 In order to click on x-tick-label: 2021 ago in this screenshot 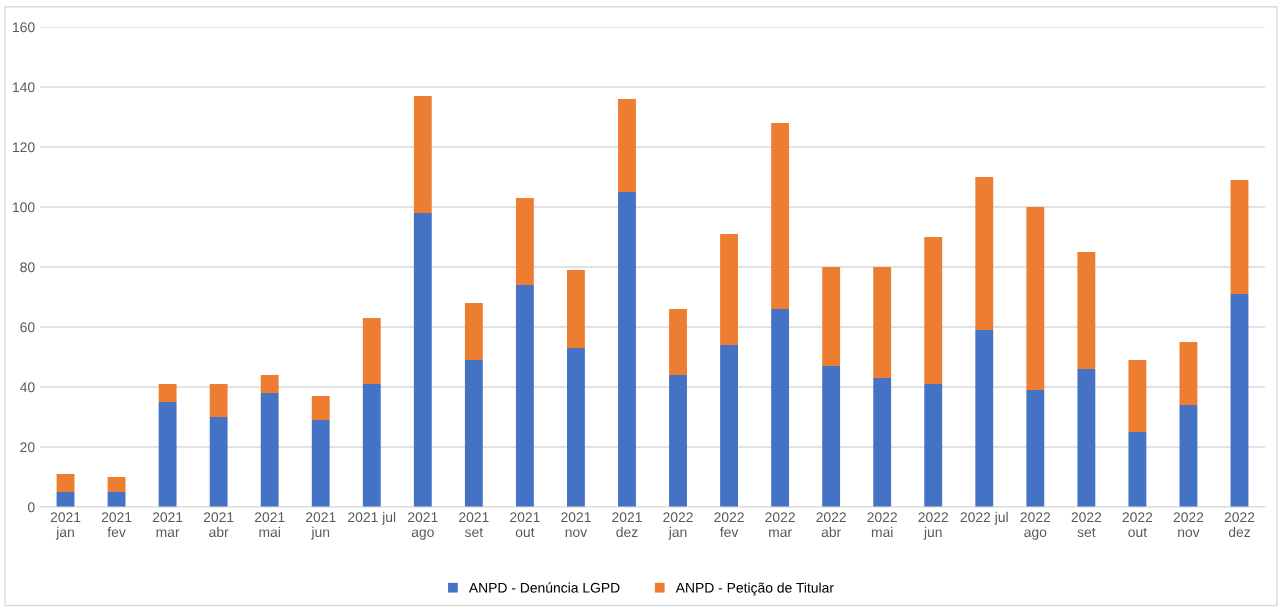, I will do `click(423, 526)`.